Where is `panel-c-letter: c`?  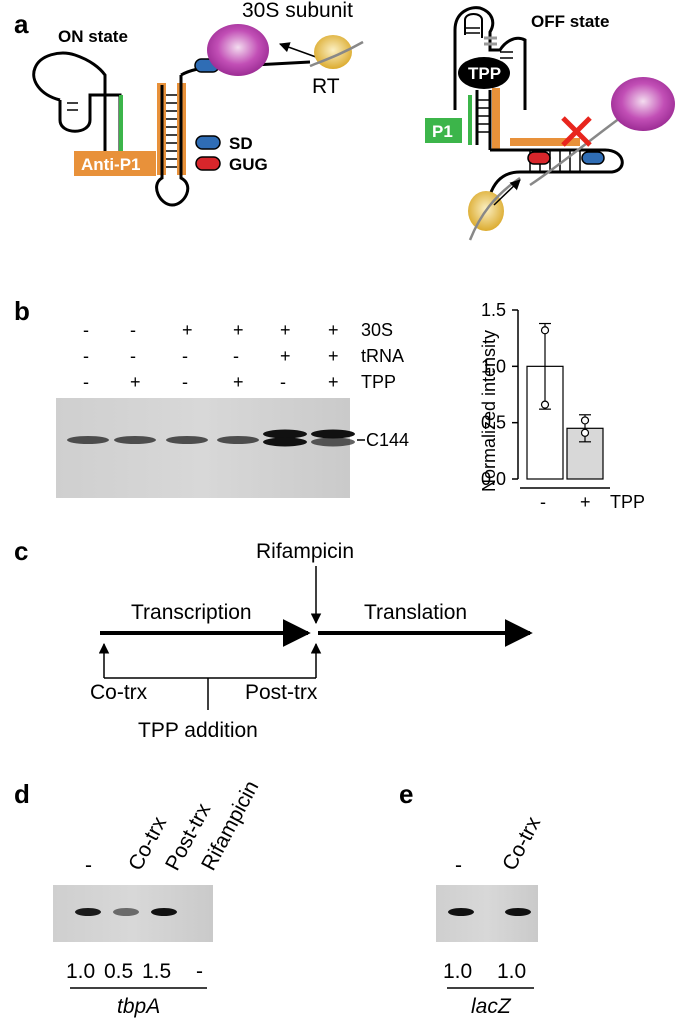 panel-c-letter: c is located at coordinates (21, 551).